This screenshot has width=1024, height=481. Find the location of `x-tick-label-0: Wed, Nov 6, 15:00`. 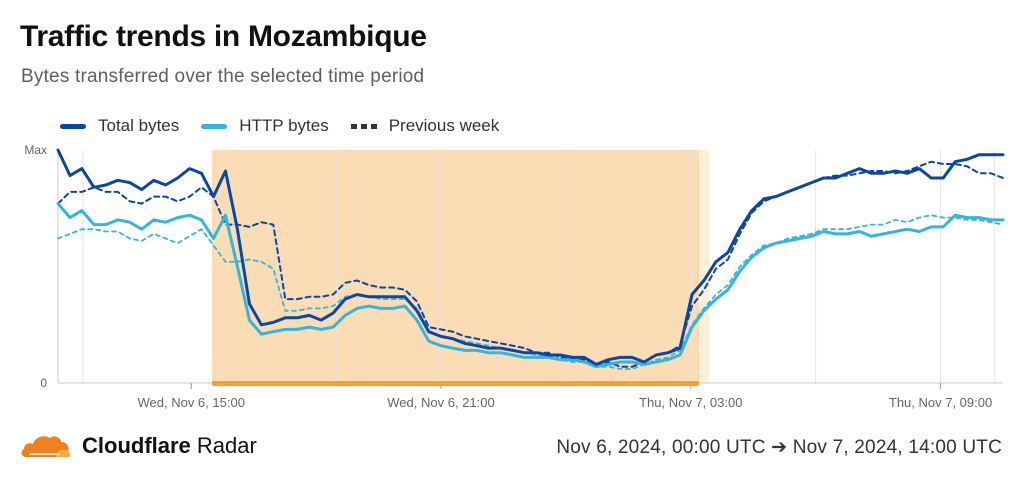

x-tick-label-0: Wed, Nov 6, 15:00 is located at coordinates (190, 402).